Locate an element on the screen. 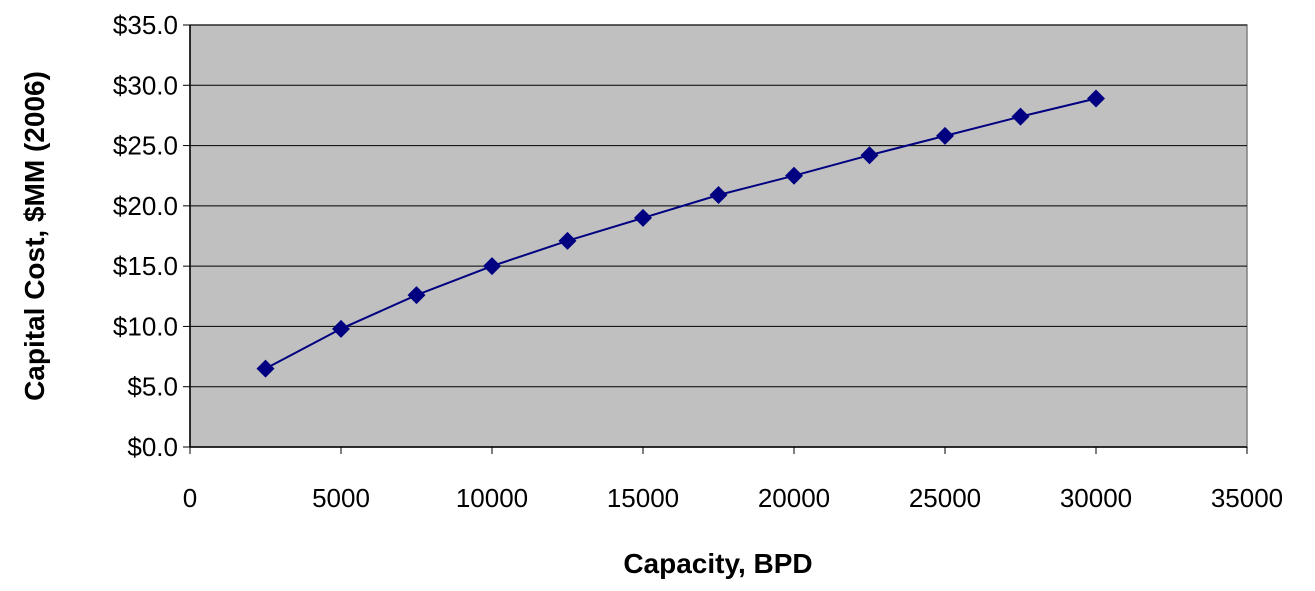  x-axis-tick-labels: 0 5000 10000 15000 20000 25000 30000 35000 is located at coordinates (733, 498).